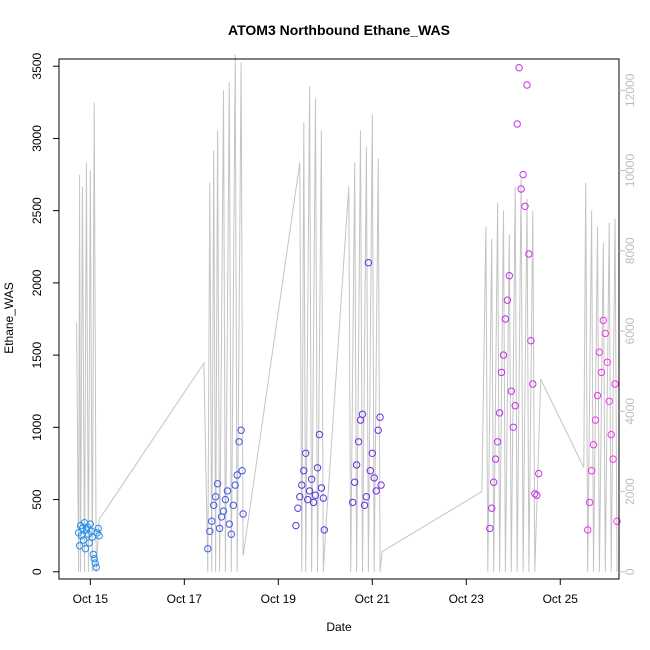 This screenshot has width=650, height=650. What do you see at coordinates (373, 599) in the screenshot?
I see `x-tick-label: Oct 21` at bounding box center [373, 599].